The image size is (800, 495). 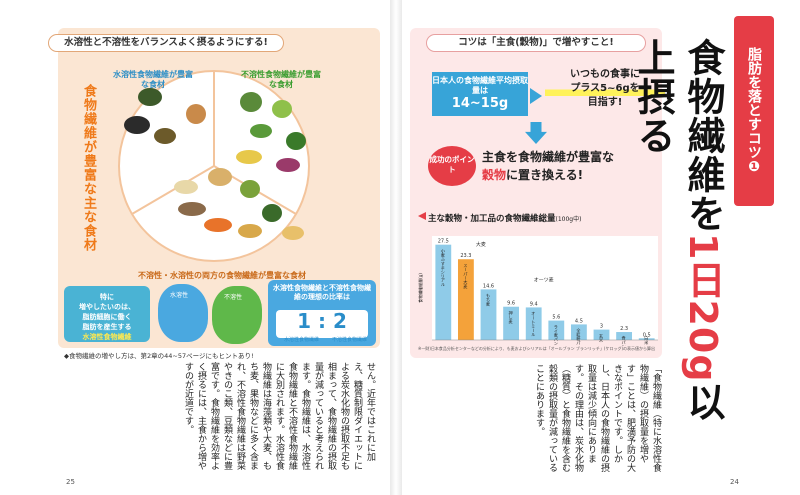 I want to click on chart-category-label: もち麦, so click(x=488, y=300).